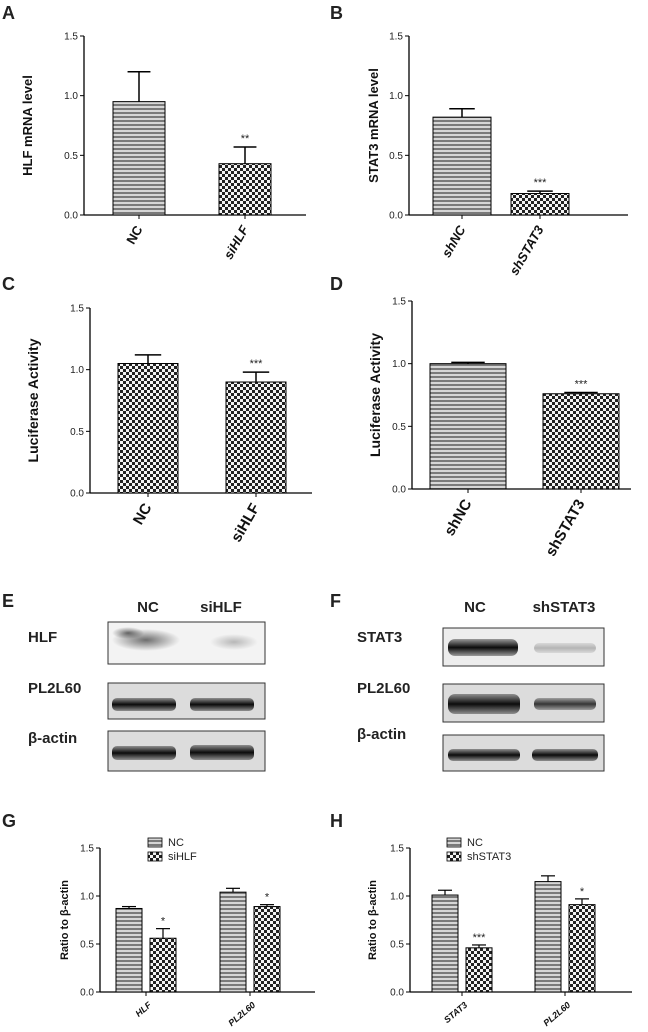 The width and height of the screenshot is (648, 1032). What do you see at coordinates (8, 284) in the screenshot?
I see `panel-letter-C: C` at bounding box center [8, 284].